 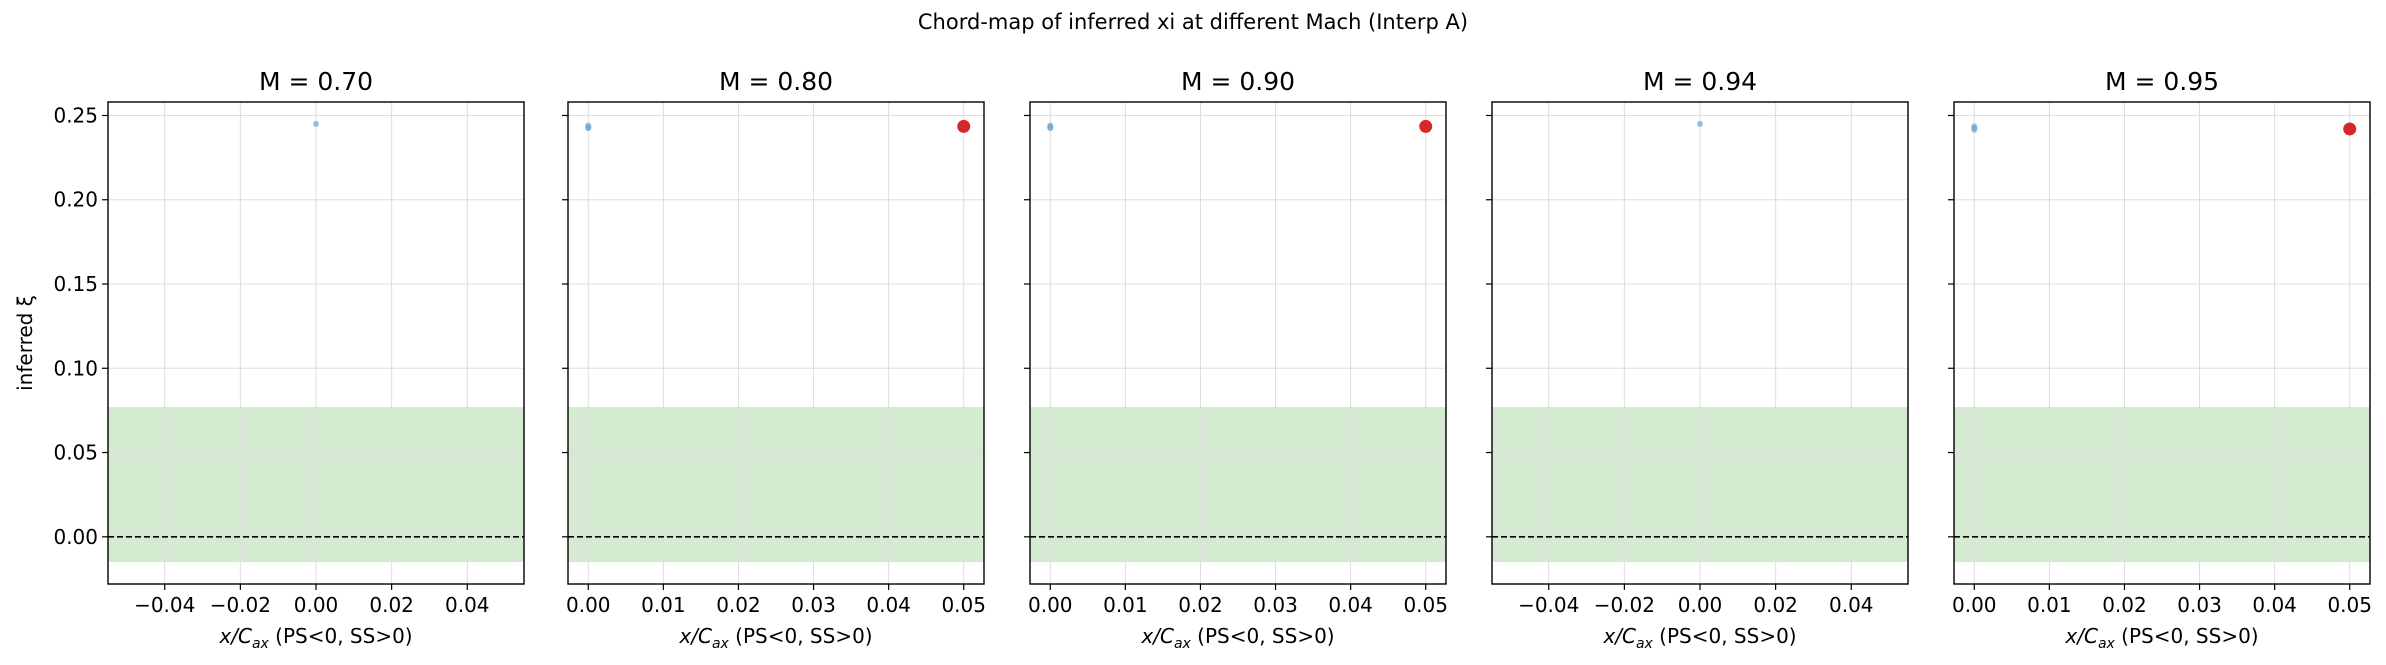 What do you see at coordinates (75, 115) in the screenshot?
I see `y-tick-label: 0.25` at bounding box center [75, 115].